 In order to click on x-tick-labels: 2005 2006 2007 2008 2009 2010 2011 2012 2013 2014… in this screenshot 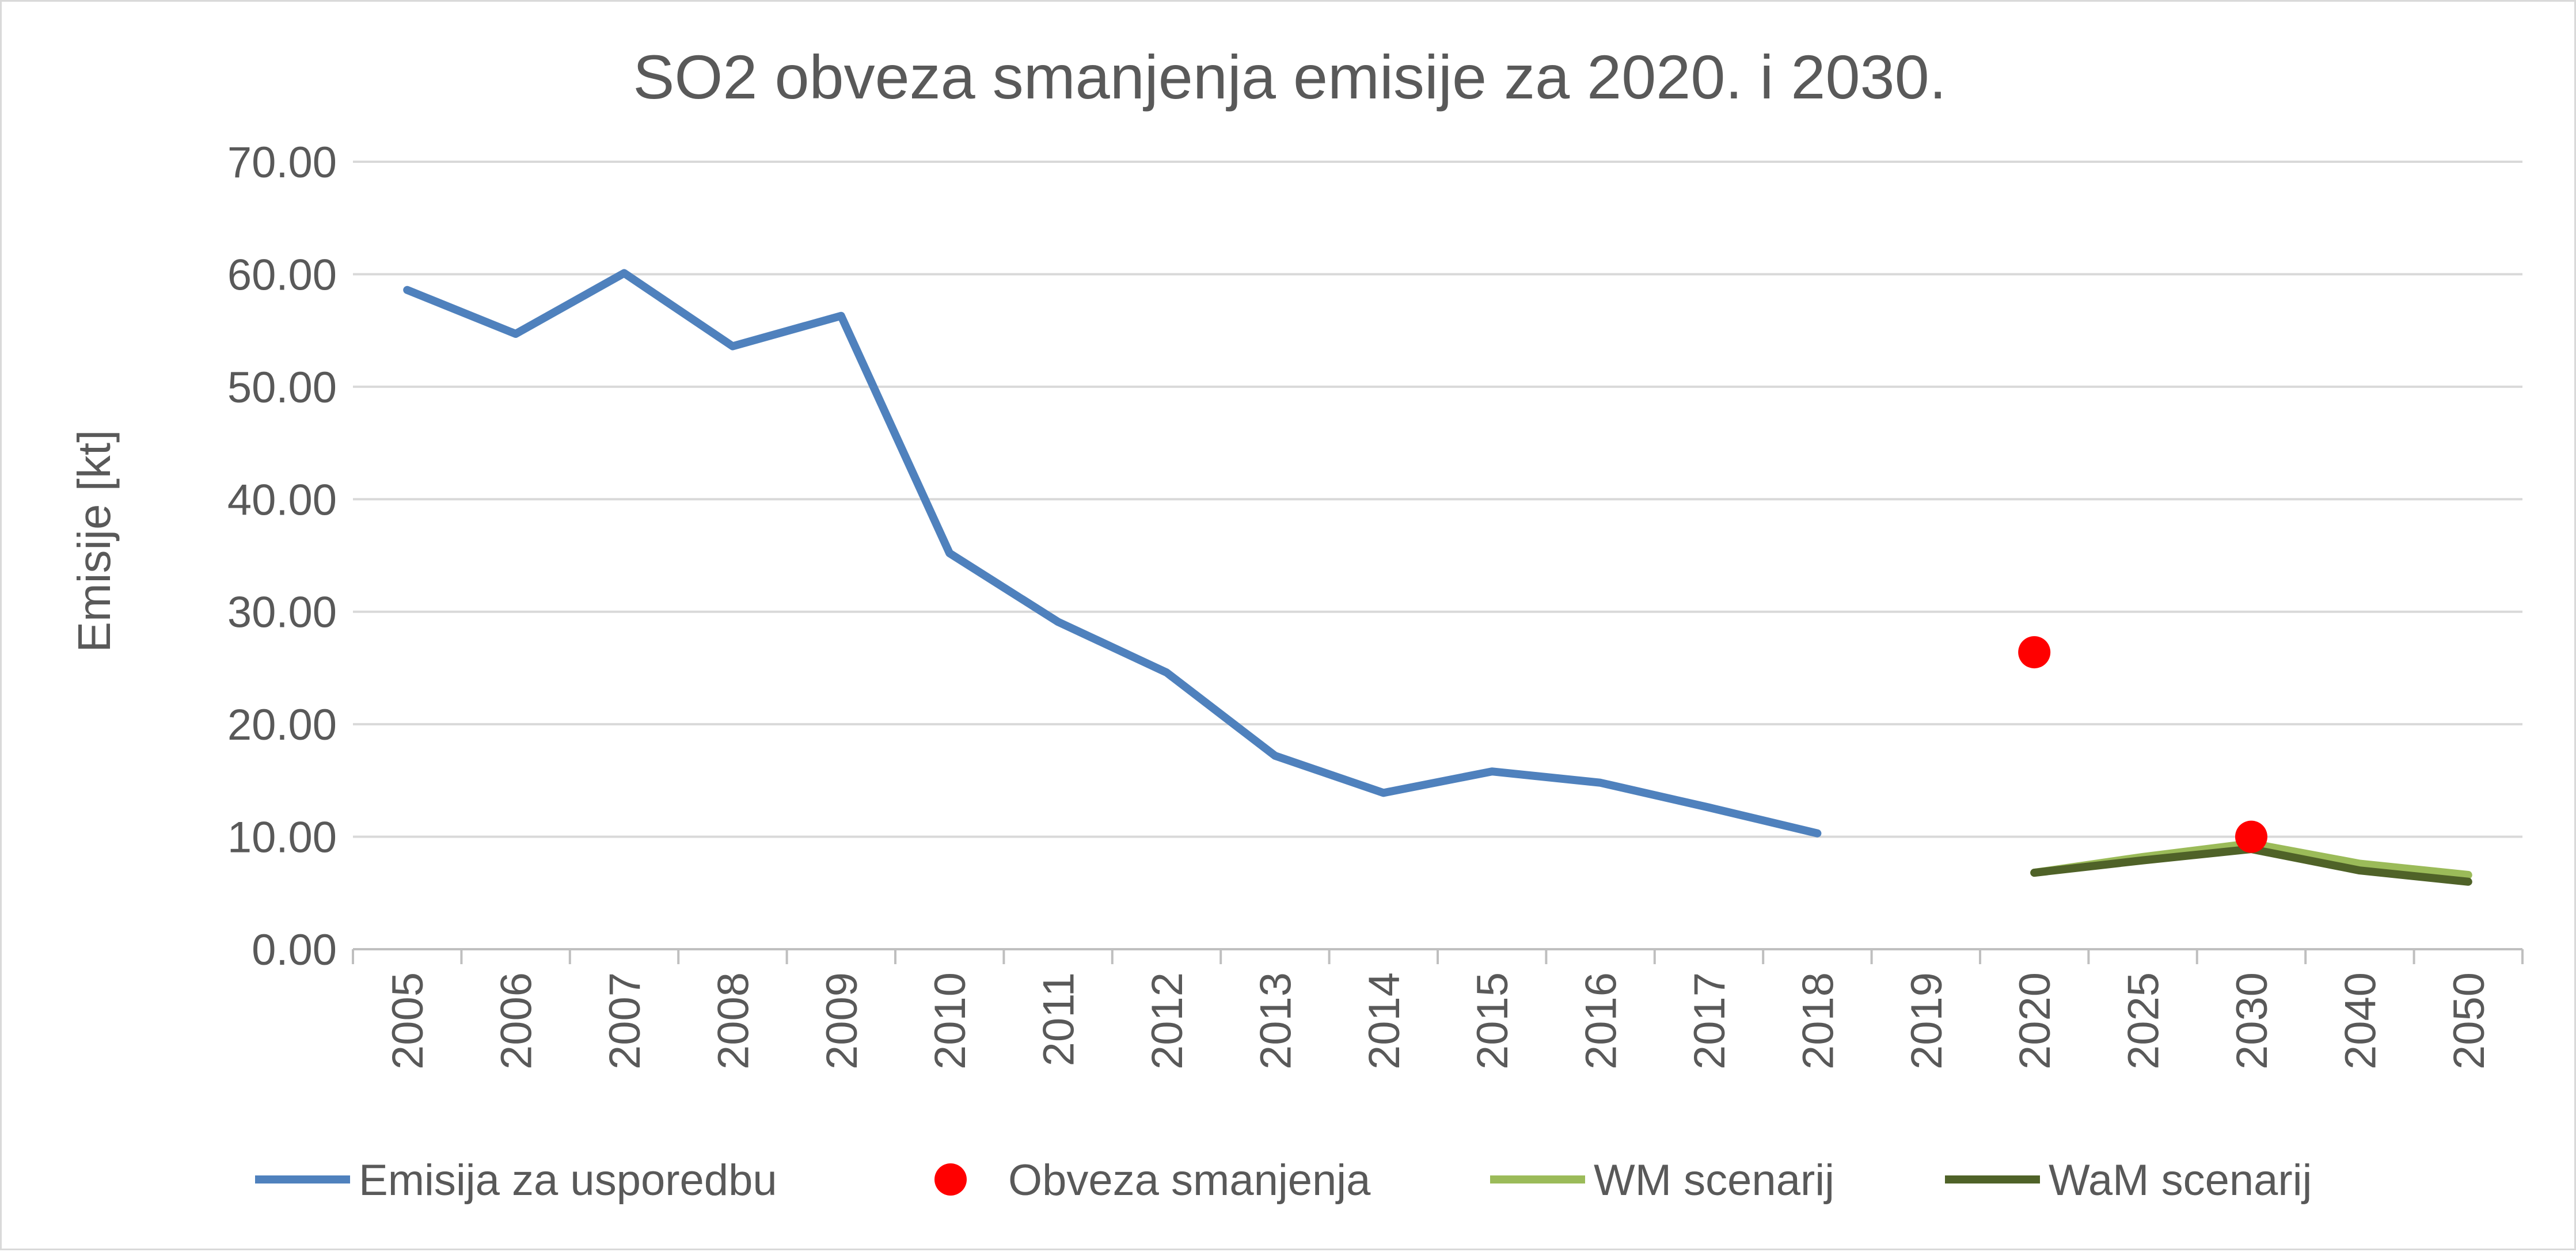, I will do `click(1438, 1021)`.